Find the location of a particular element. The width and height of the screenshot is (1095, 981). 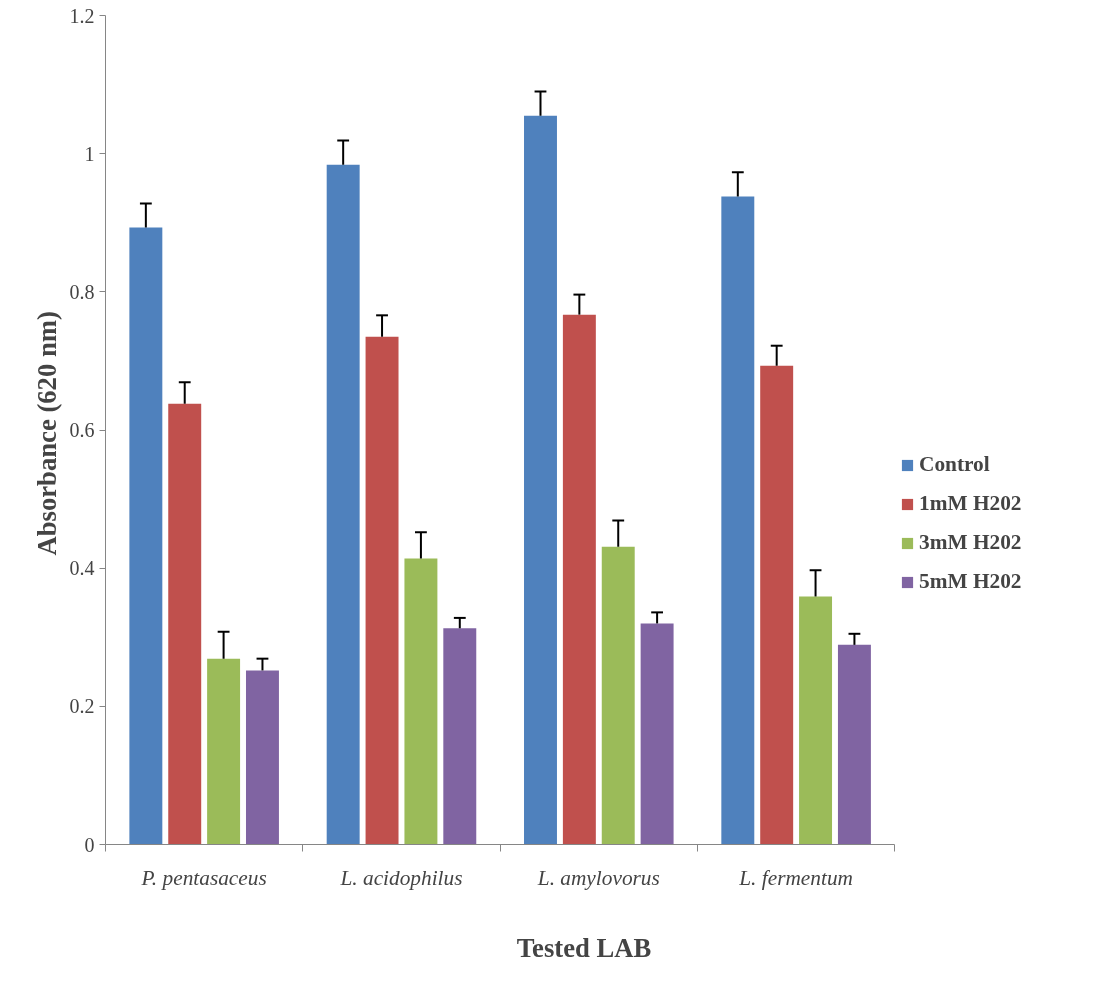

y-tick-label: 1.2 is located at coordinates (82, 15).